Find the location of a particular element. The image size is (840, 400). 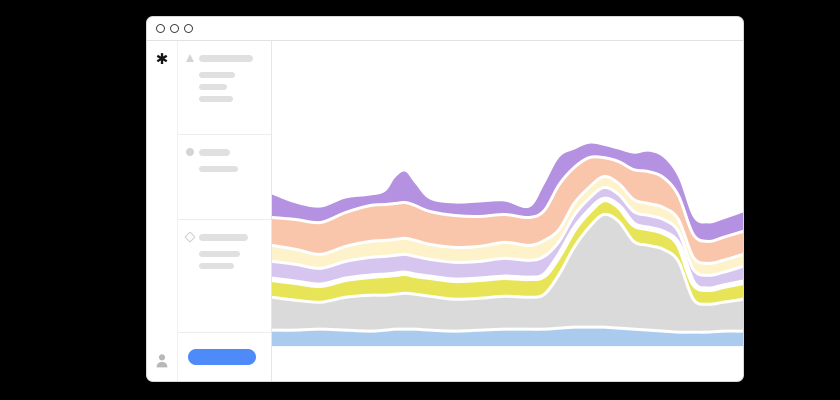

asterisk-logo-icon: ✱ is located at coordinates (162, 59).